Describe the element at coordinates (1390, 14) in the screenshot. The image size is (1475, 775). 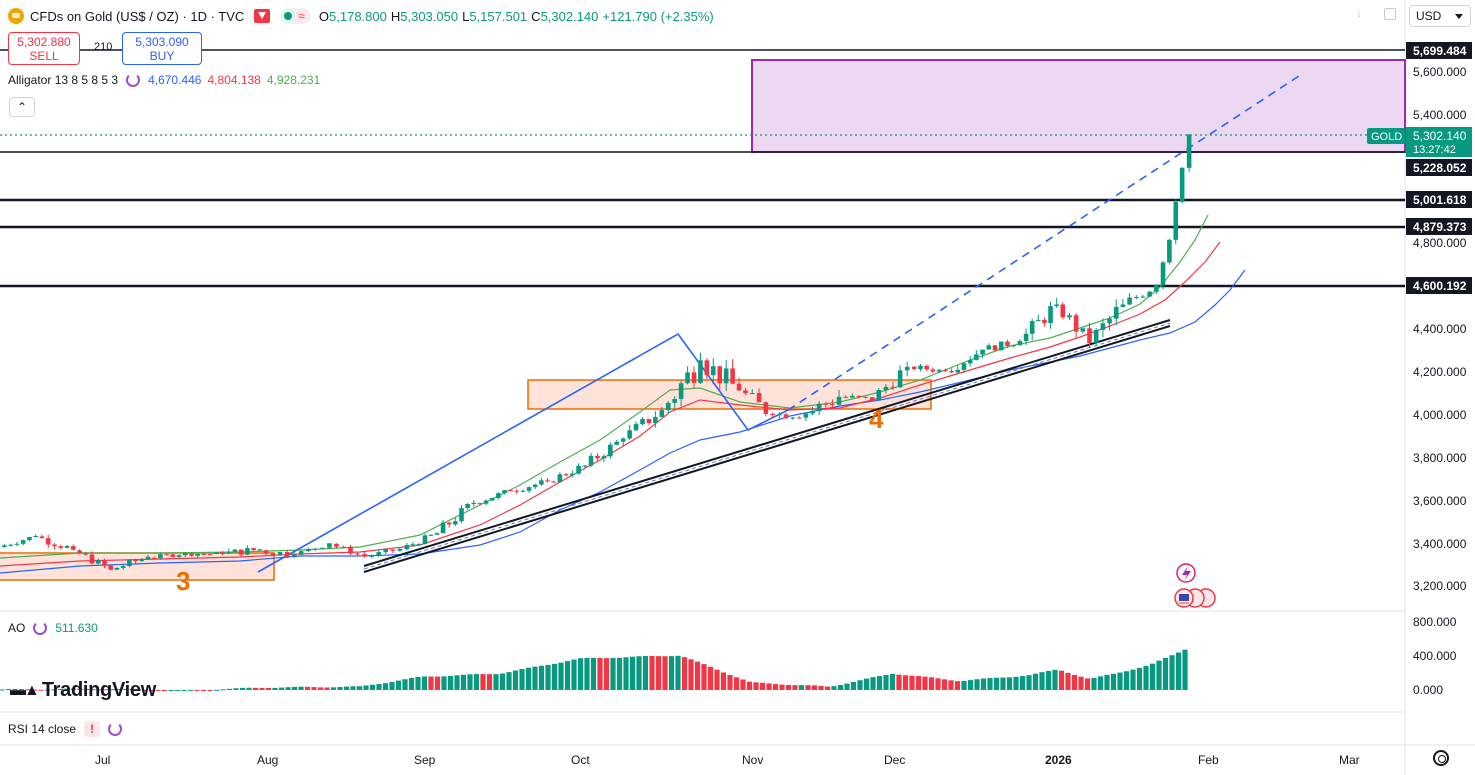
I see `maximize-icon` at that location.